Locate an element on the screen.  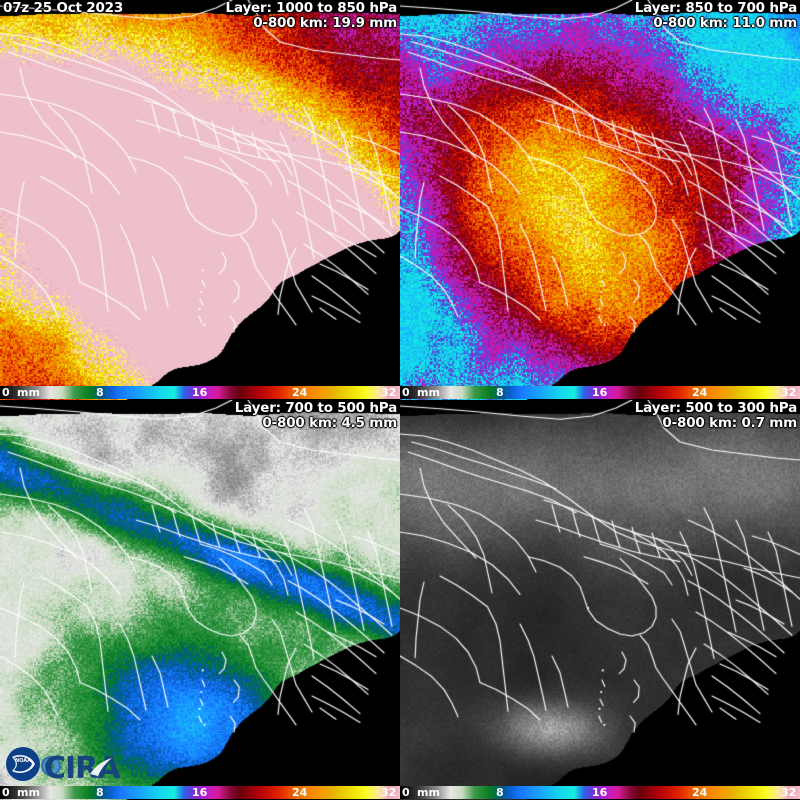
panel-header-1000-850: Layer: 1000 to 850 hPa 0-800 km: 19.9 mm is located at coordinates (311, 15).